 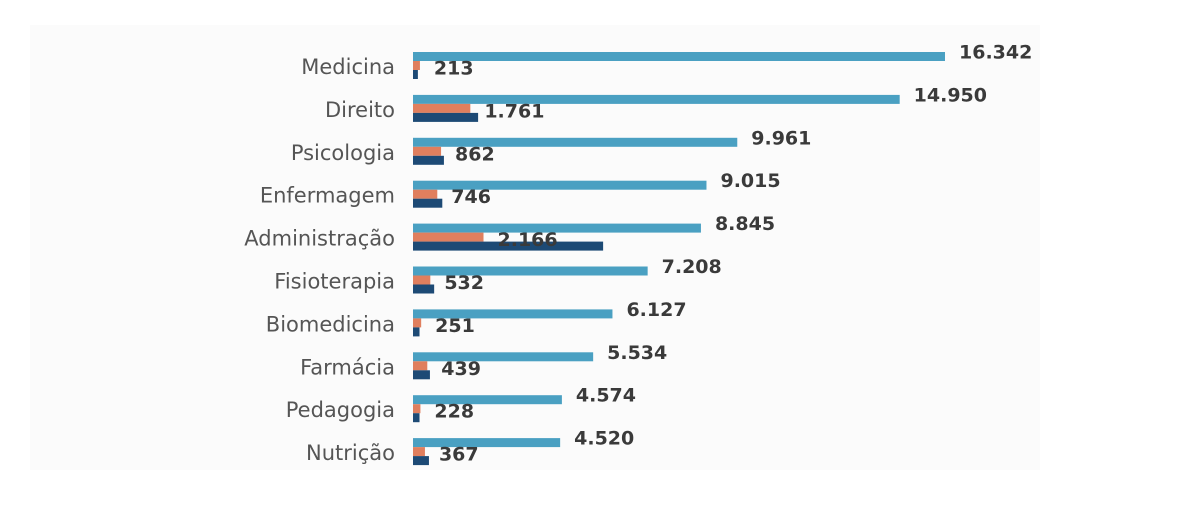 What do you see at coordinates (995, 53) in the screenshot?
I see `value-label: 16.342` at bounding box center [995, 53].